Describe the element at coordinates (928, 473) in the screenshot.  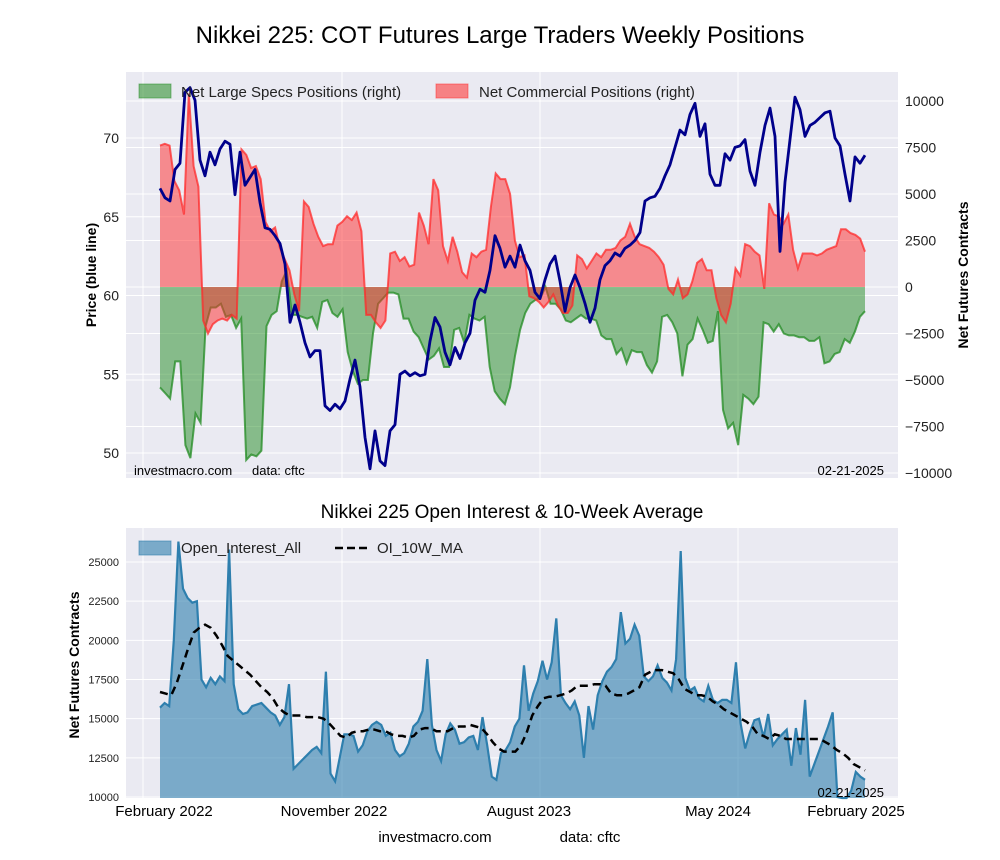
I see `right-tick-label: −10000` at that location.